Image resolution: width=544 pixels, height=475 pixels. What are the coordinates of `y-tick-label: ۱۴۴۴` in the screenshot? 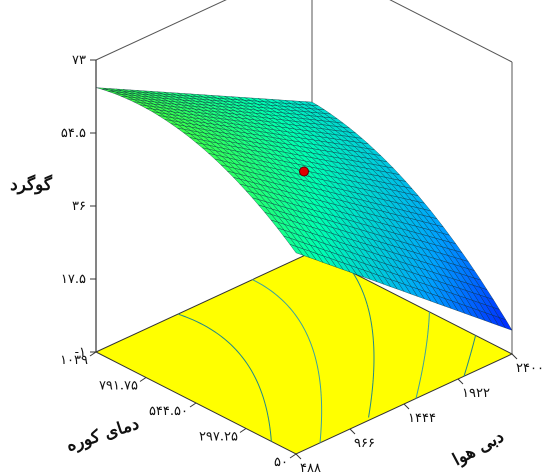 It's located at (422, 418).